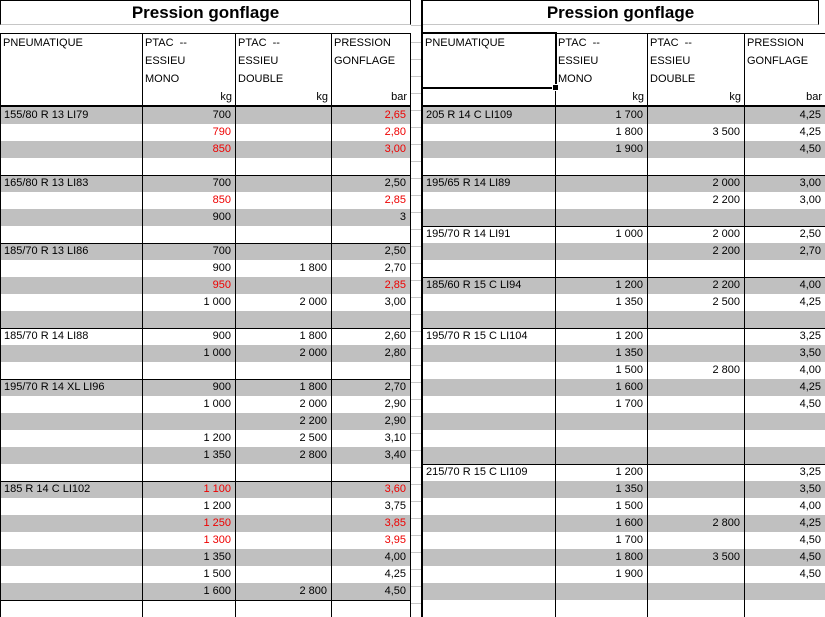 This screenshot has height=617, width=825. Describe the element at coordinates (395, 455) in the screenshot. I see `pression-cell: 3,40` at that location.